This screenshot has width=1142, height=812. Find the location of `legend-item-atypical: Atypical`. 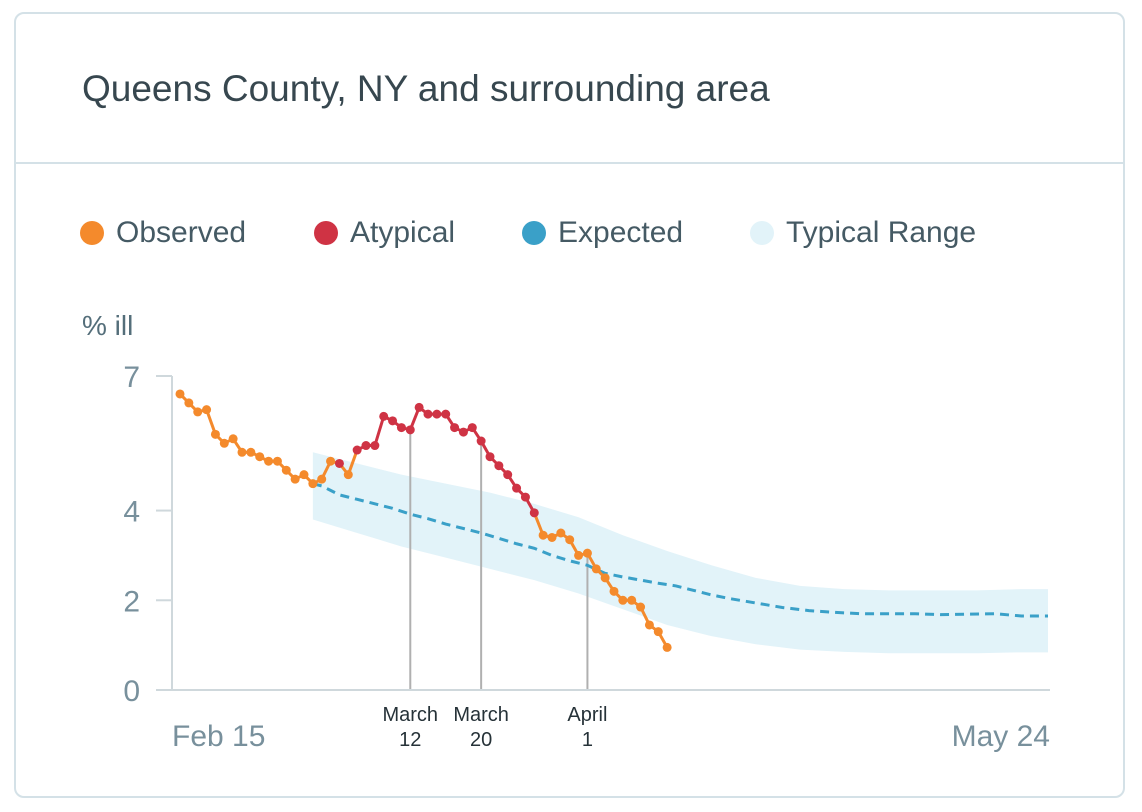

legend-item-atypical: Atypical is located at coordinates (384, 233).